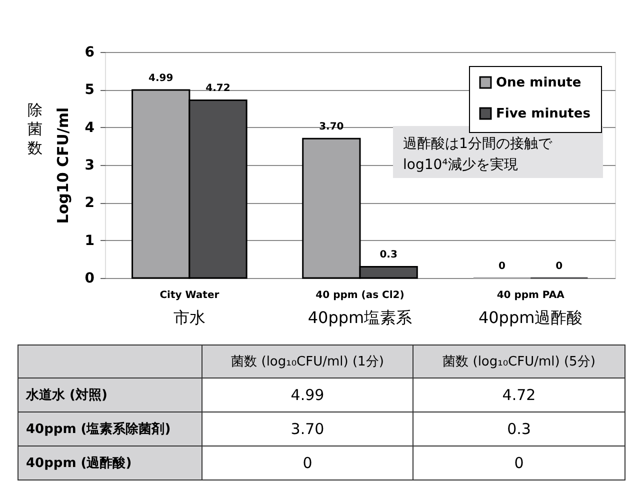  What do you see at coordinates (35, 129) in the screenshot?
I see `text: 除菌数` at bounding box center [35, 129].